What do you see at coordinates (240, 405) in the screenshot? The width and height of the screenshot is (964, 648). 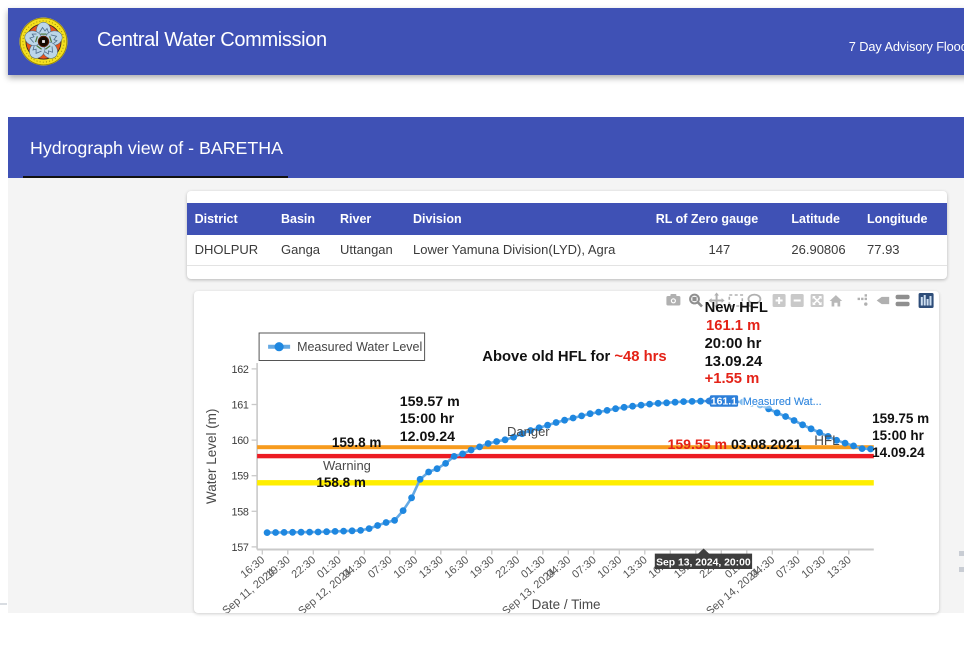 I see `svg-text: 161` at bounding box center [240, 405].